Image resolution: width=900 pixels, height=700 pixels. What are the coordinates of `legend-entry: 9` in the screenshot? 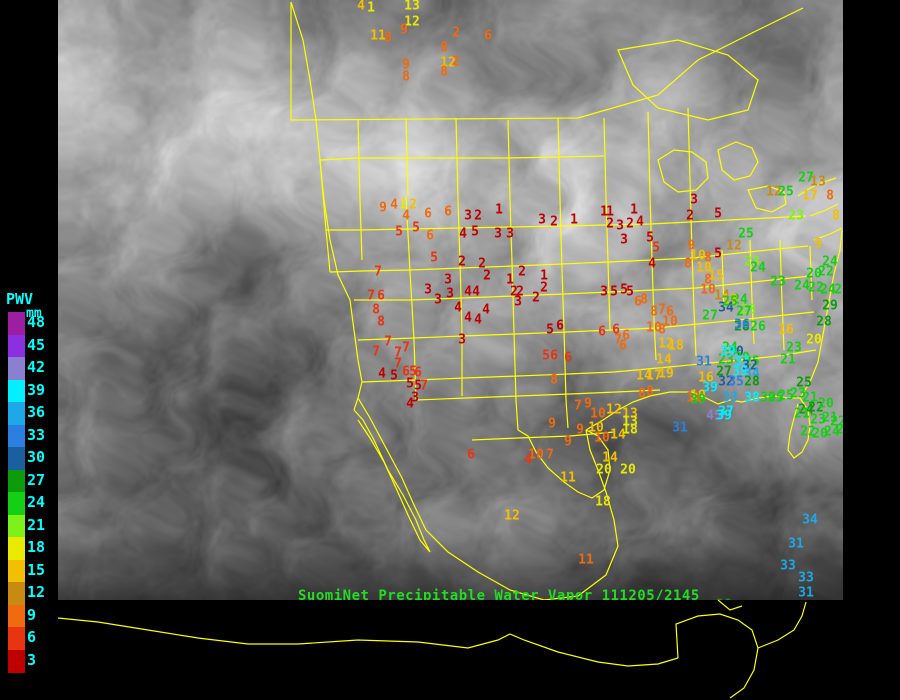 It's located at (29, 616).